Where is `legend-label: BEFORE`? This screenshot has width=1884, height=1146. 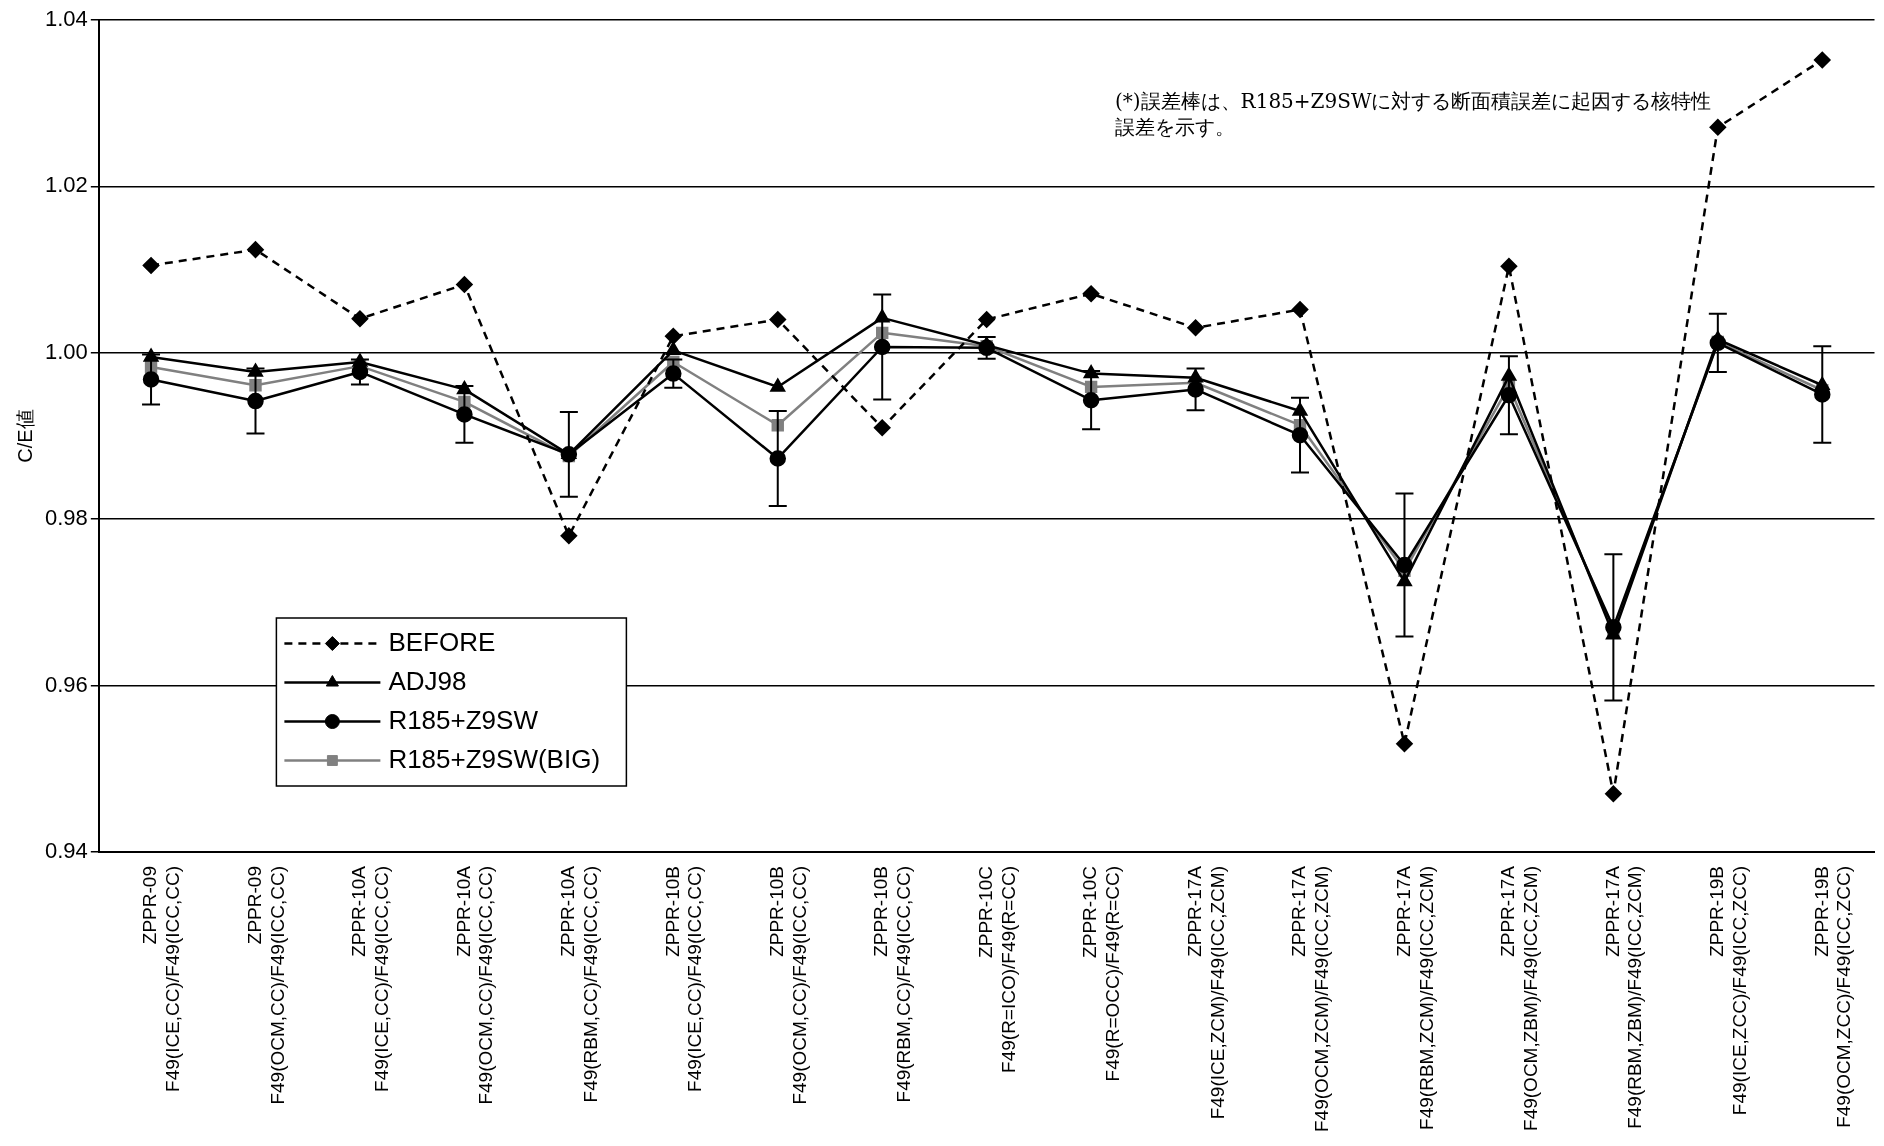
legend-label: BEFORE is located at coordinates (442, 641).